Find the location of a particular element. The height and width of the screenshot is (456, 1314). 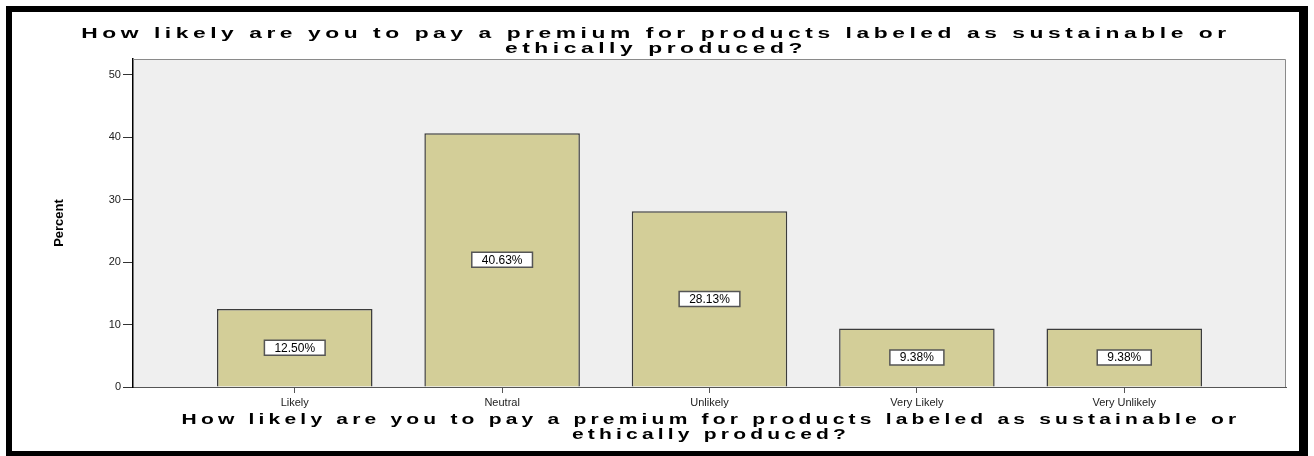

x-tick-label: Very Likely is located at coordinates (917, 401).